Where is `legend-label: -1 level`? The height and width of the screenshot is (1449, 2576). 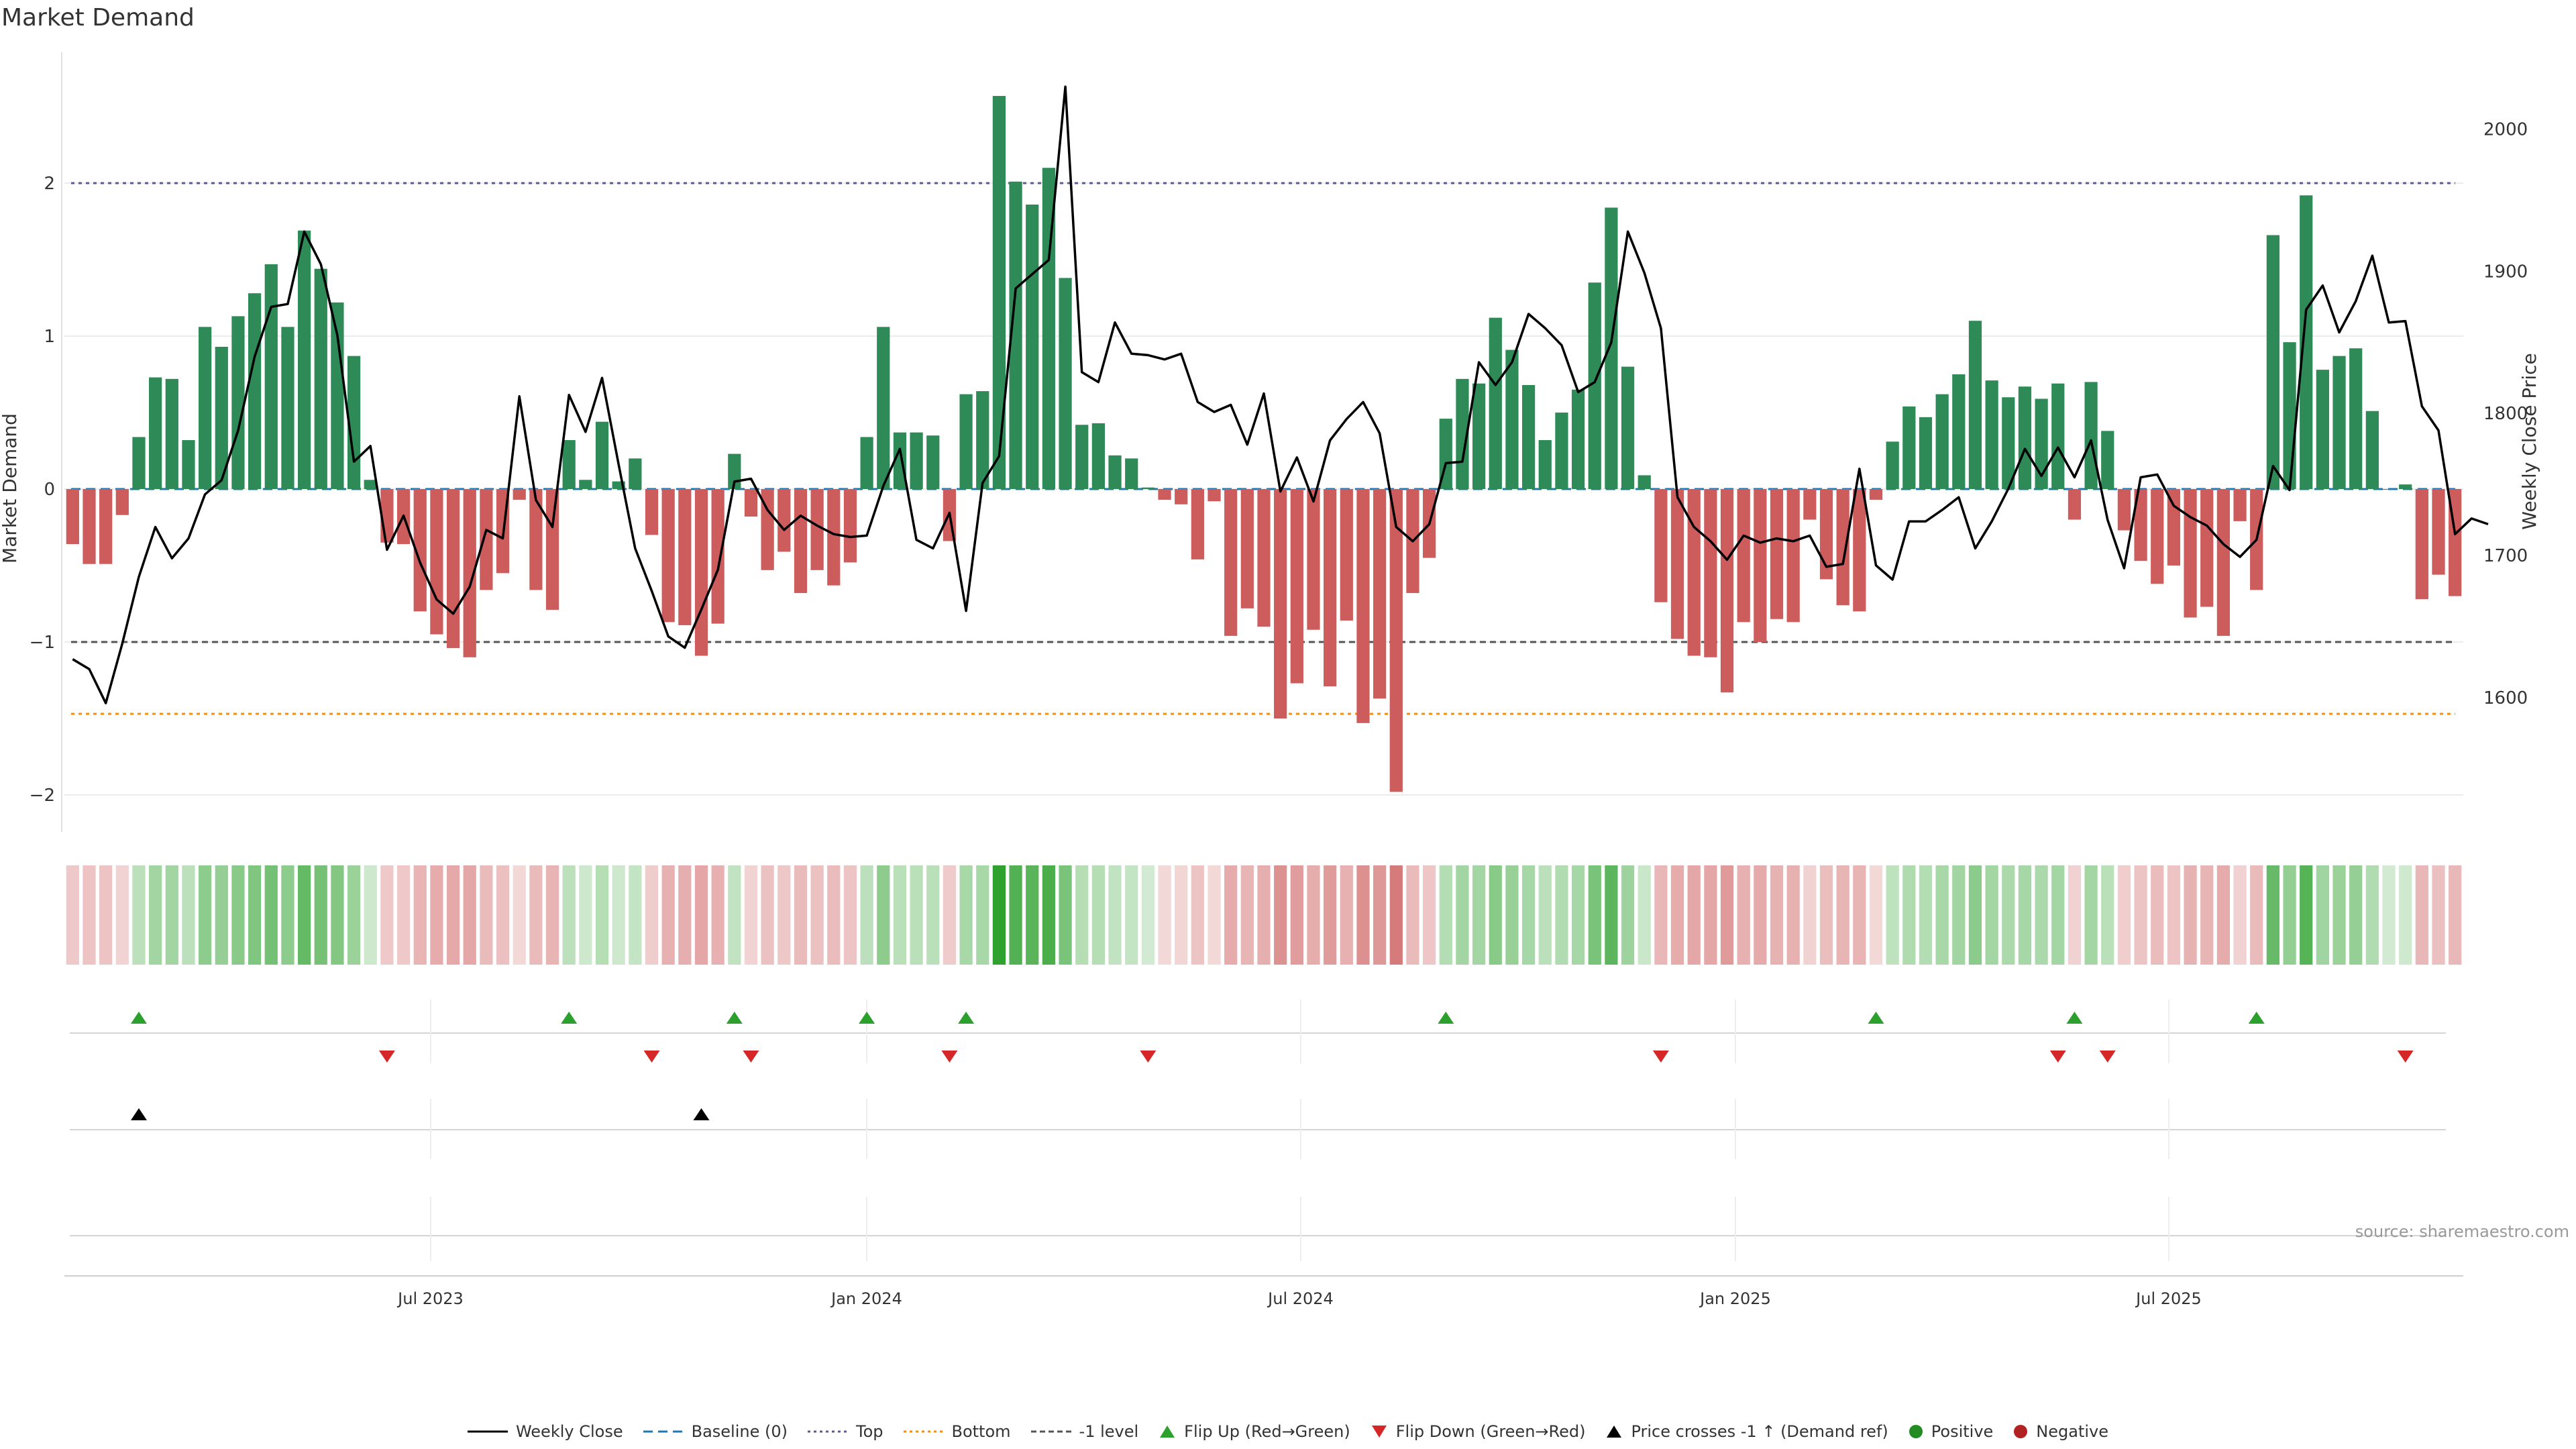
legend-label: -1 level is located at coordinates (1109, 1431).